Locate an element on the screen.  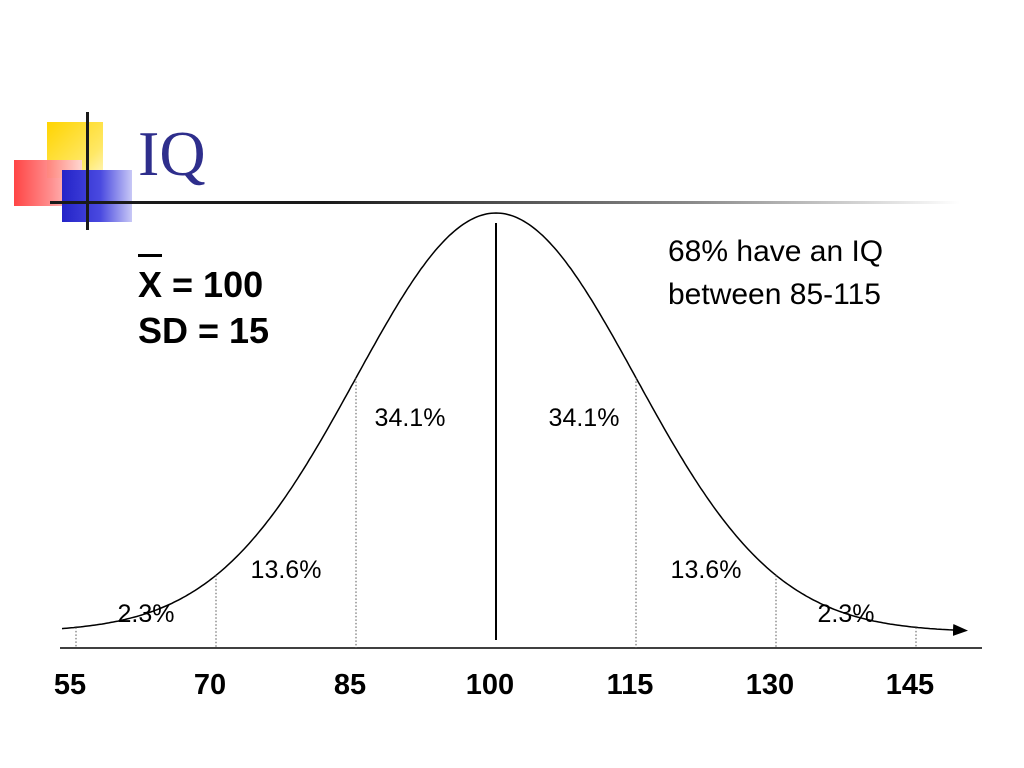
axis-tick-label: 85 is located at coordinates (350, 685).